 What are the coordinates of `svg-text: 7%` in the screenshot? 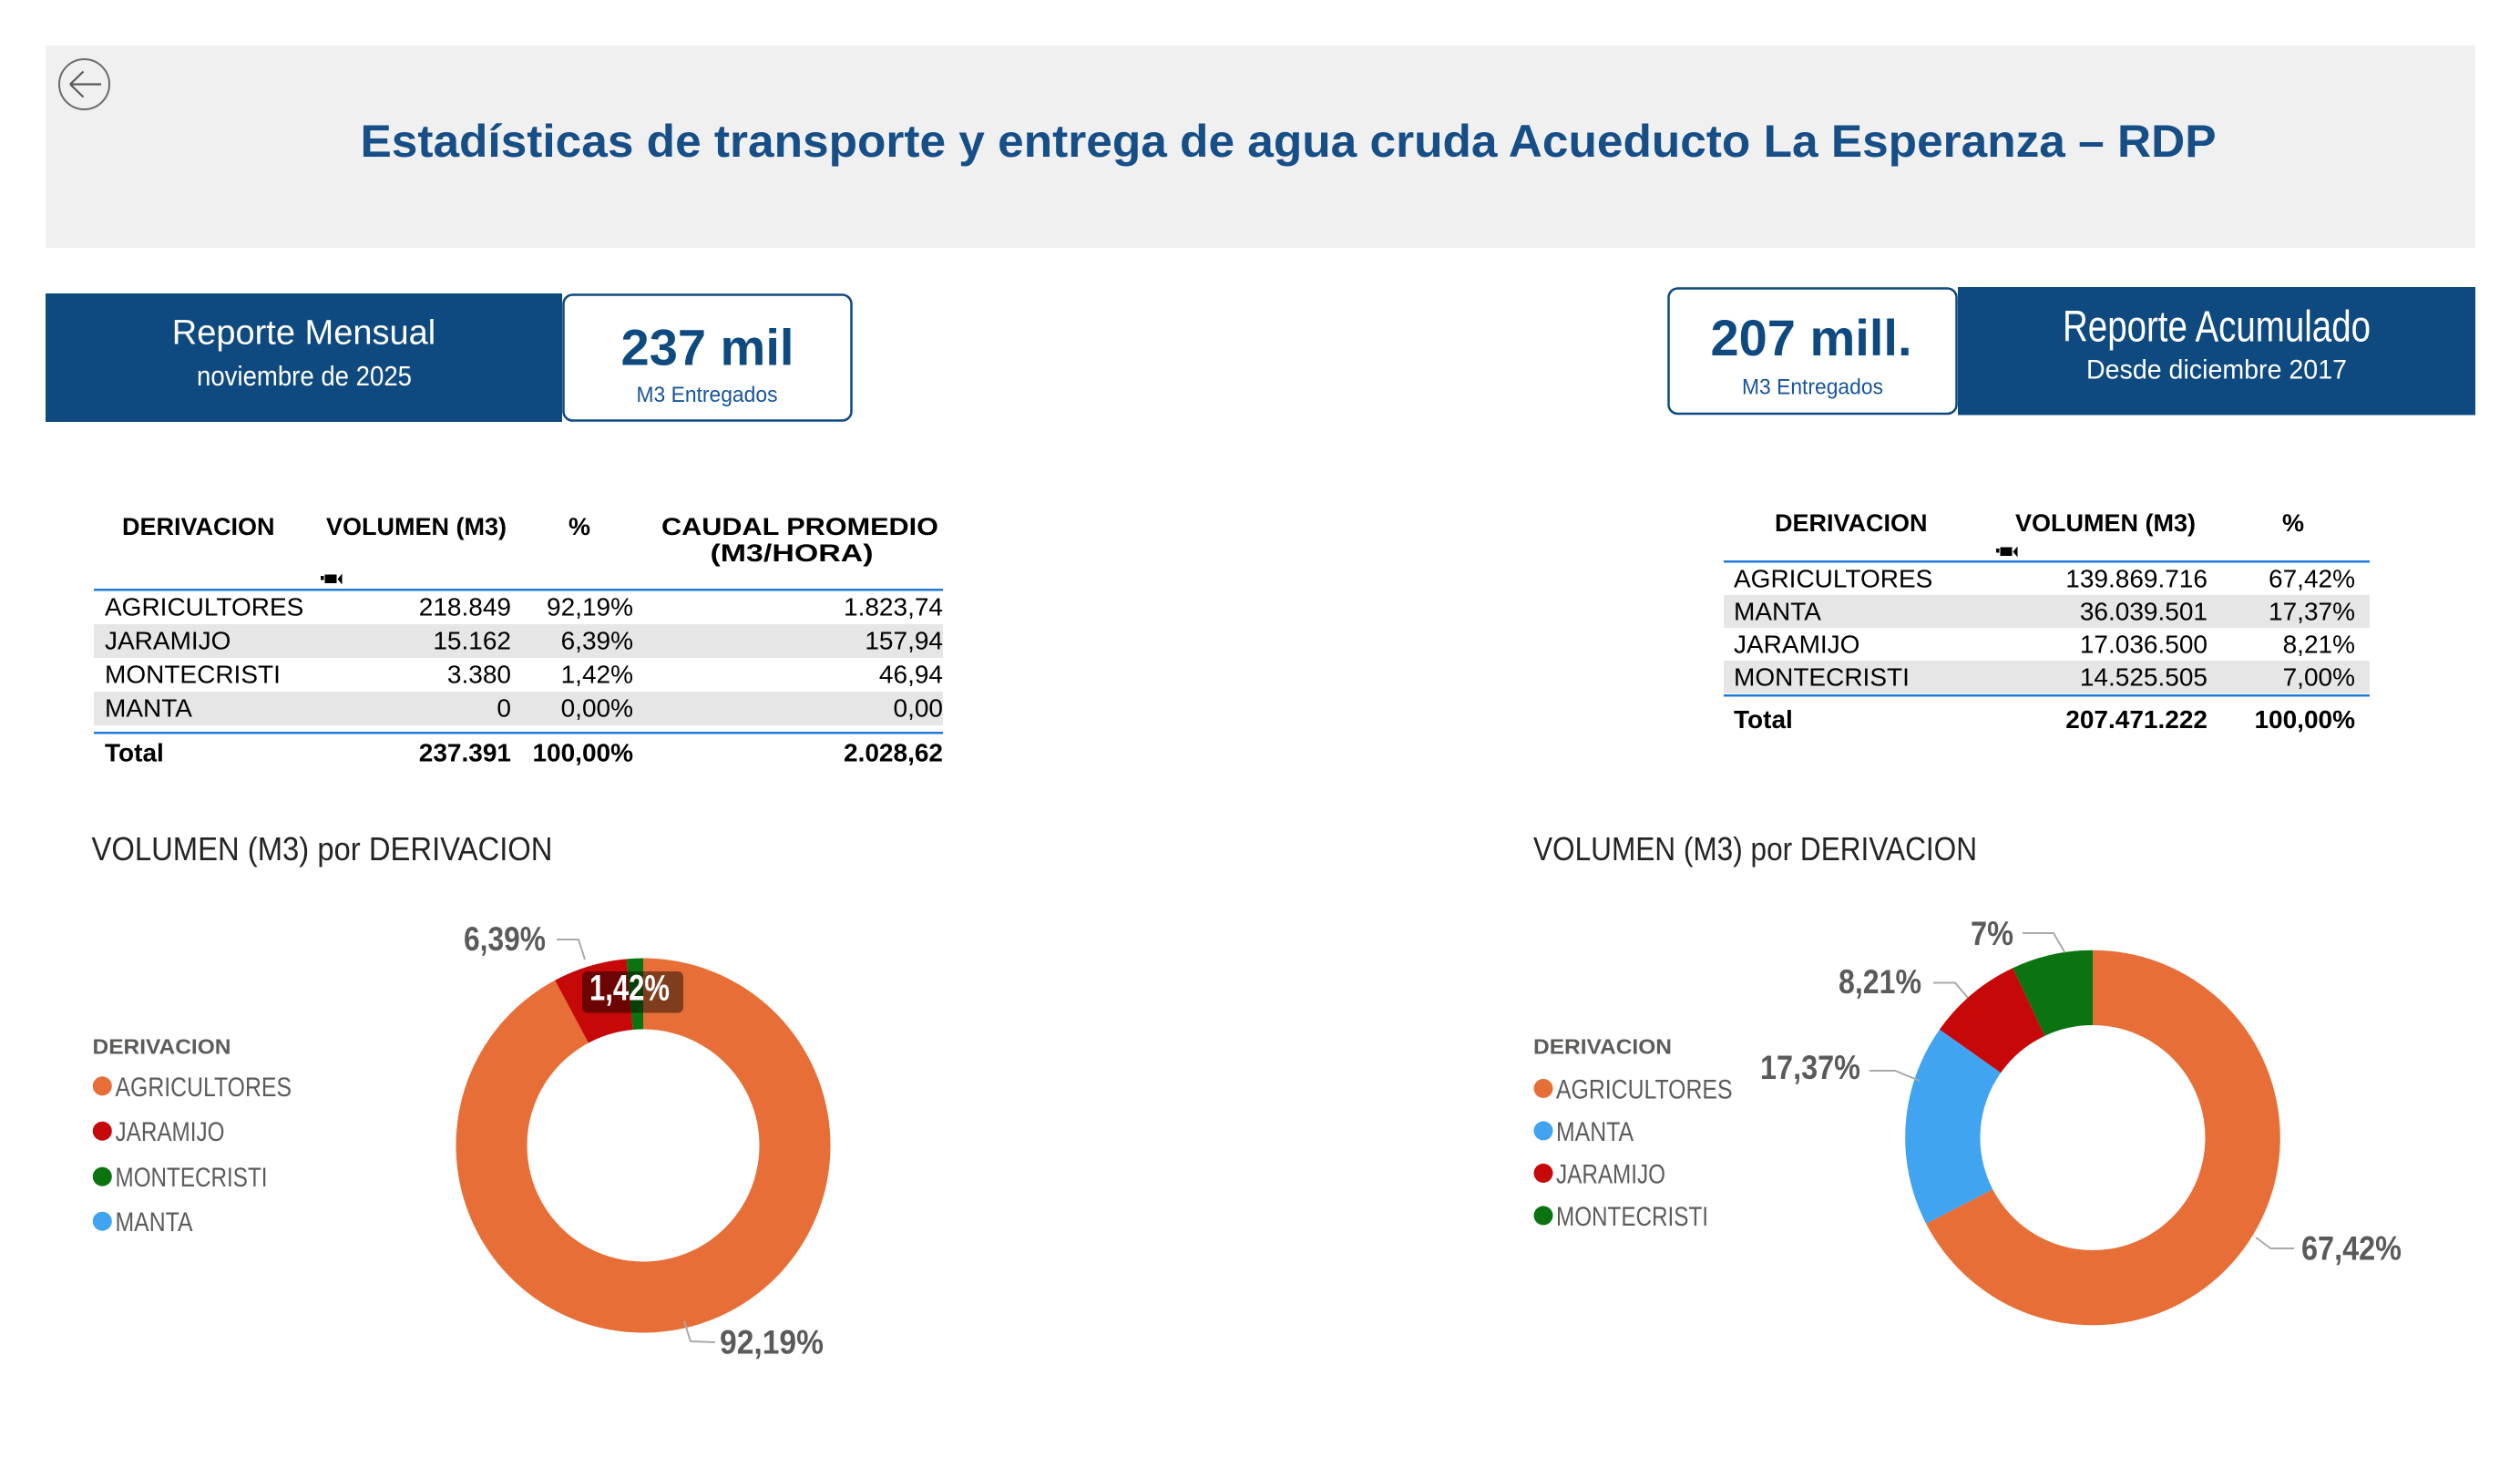 It's located at (1992, 934).